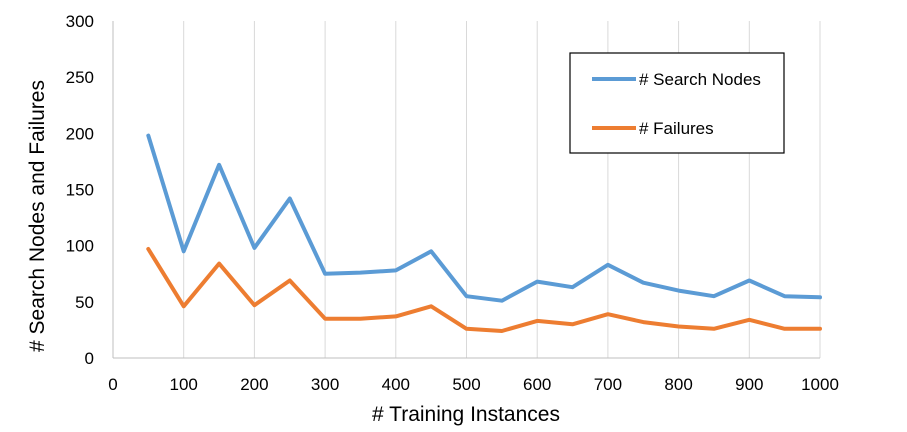 The image size is (907, 432). Describe the element at coordinates (80, 21) in the screenshot. I see `y-tick-label-300: 300` at that location.